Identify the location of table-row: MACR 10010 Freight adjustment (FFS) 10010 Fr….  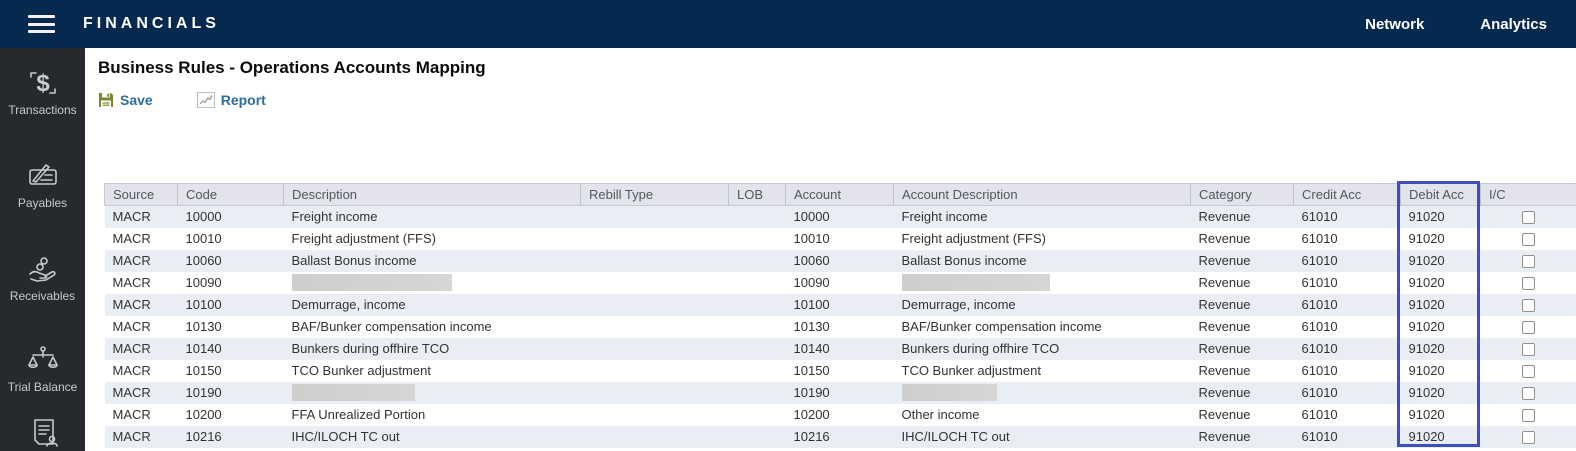
(840, 238).